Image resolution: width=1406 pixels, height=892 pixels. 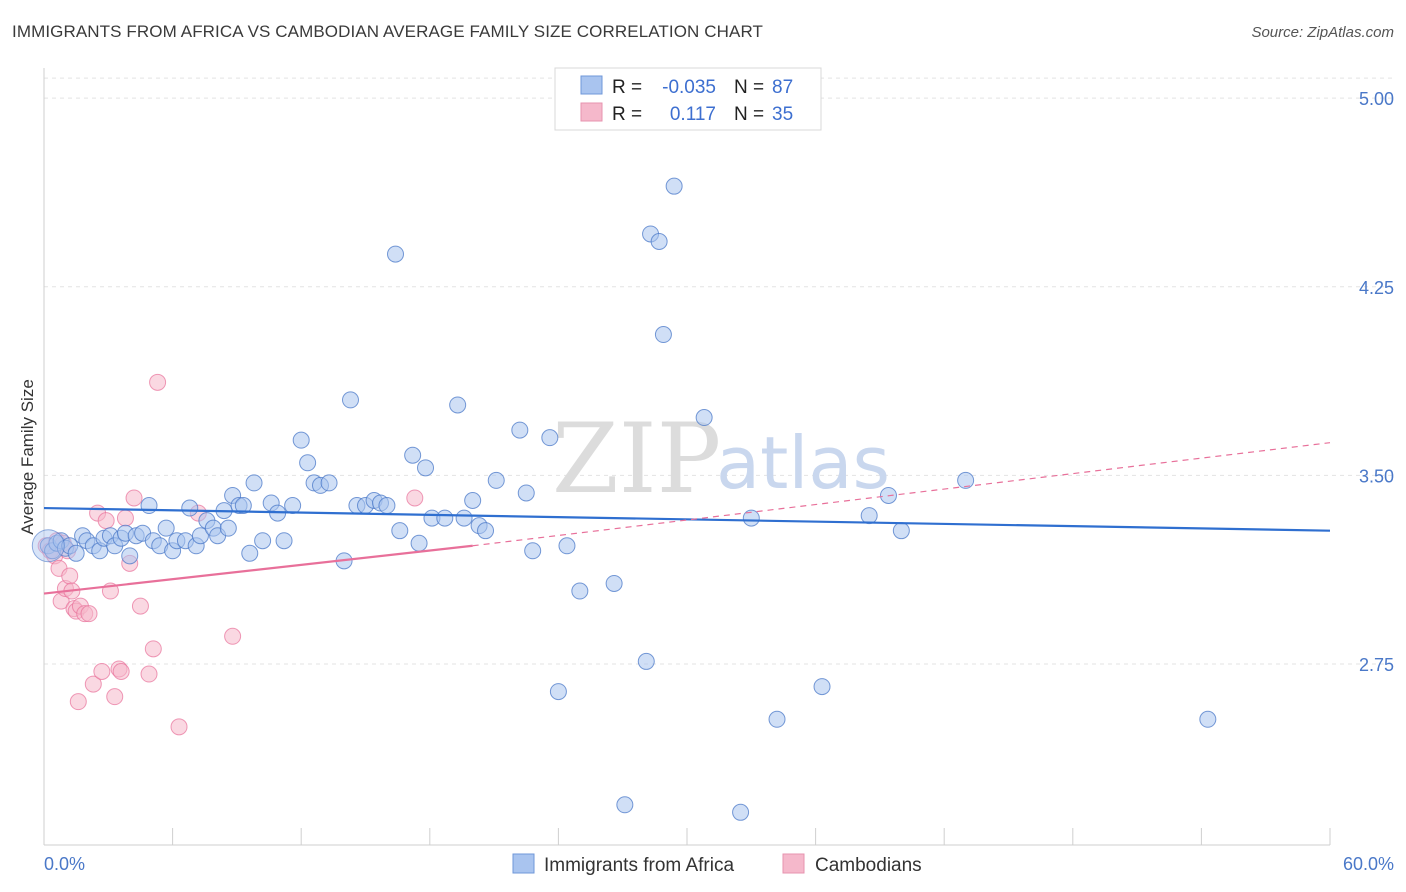 What do you see at coordinates (688, 99) in the screenshot?
I see `legend-box: R = -0.035 N = 87 R = 0.117 N = 35` at bounding box center [688, 99].